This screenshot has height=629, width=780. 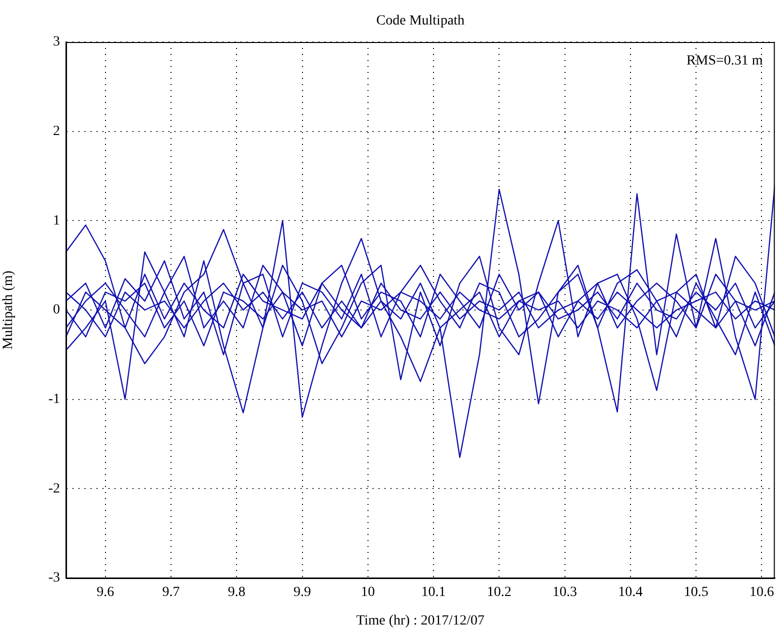 What do you see at coordinates (630, 592) in the screenshot?
I see `x-tick-label: 10.4` at bounding box center [630, 592].